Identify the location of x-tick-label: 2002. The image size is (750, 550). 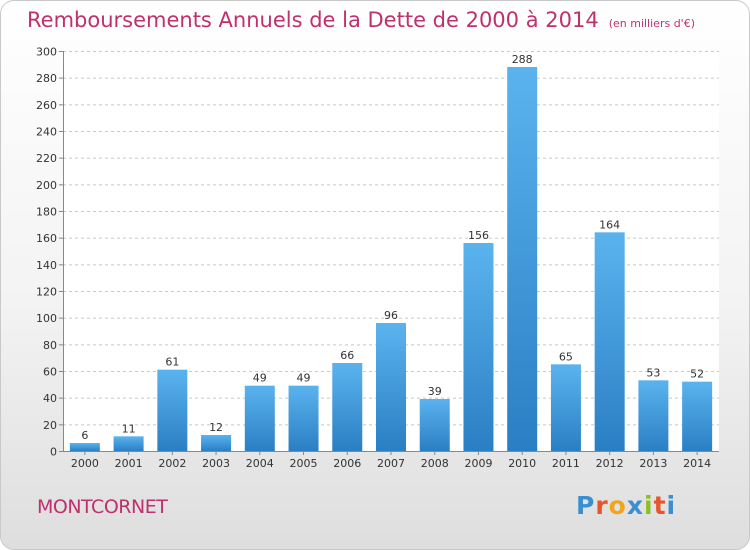
(172, 463).